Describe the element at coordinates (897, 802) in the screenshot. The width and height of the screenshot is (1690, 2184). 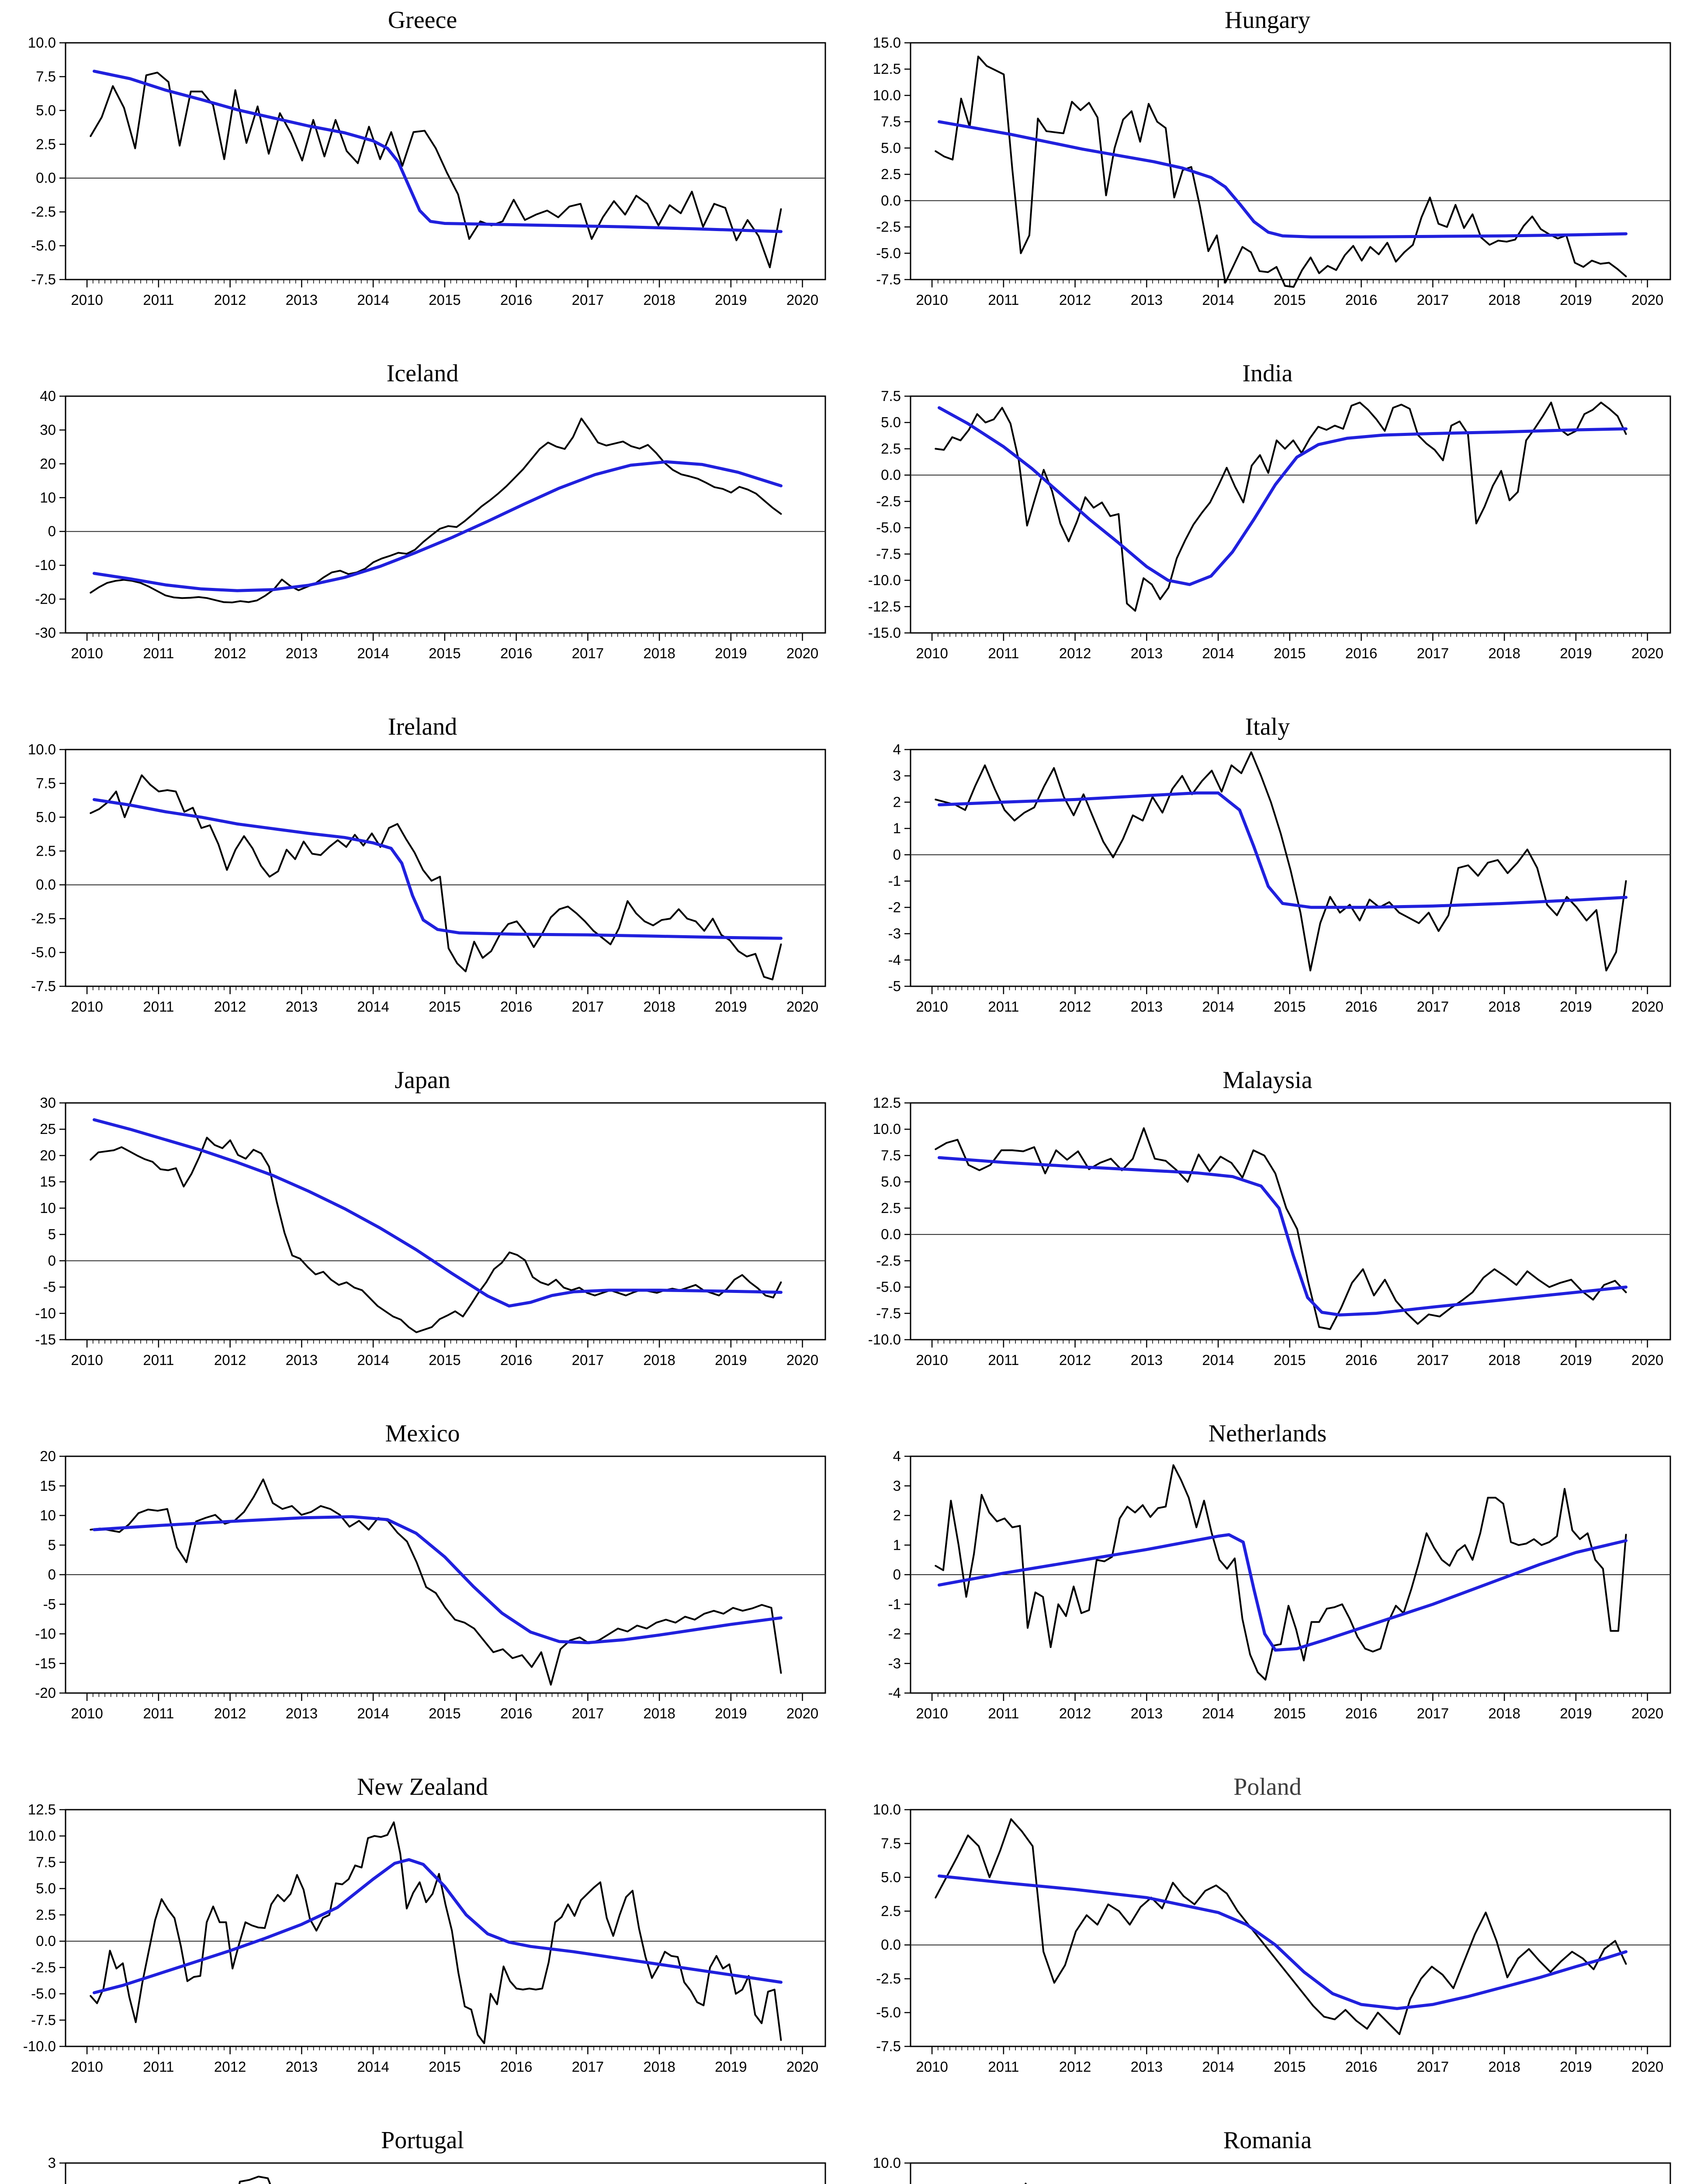
I see `y-tick-label: 2` at that location.